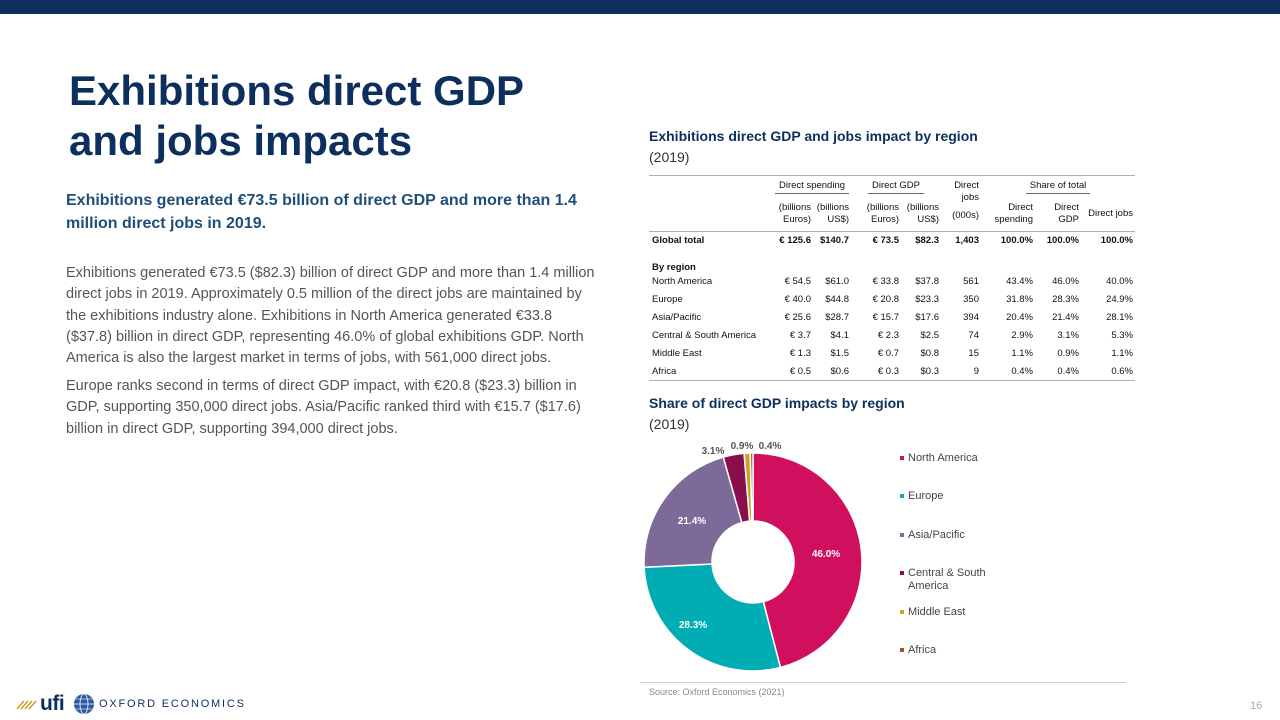 The image size is (1280, 720). I want to click on legend-label: Middle East, so click(937, 612).